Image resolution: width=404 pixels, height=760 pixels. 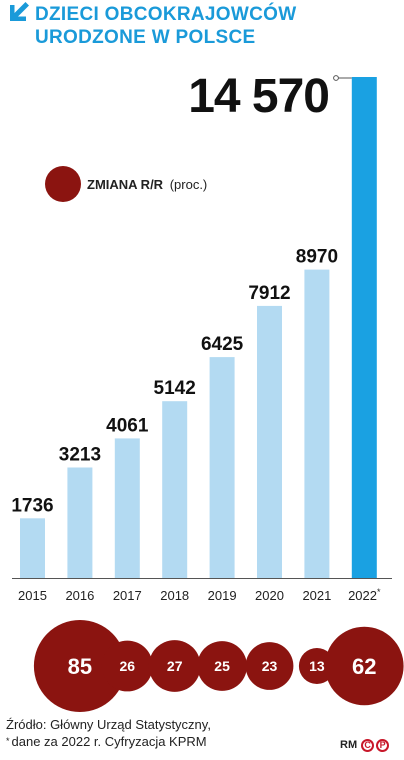 What do you see at coordinates (109, 741) in the screenshot?
I see `footnote-text: dane za 2022 r. Cyfryzacja KPRM` at bounding box center [109, 741].